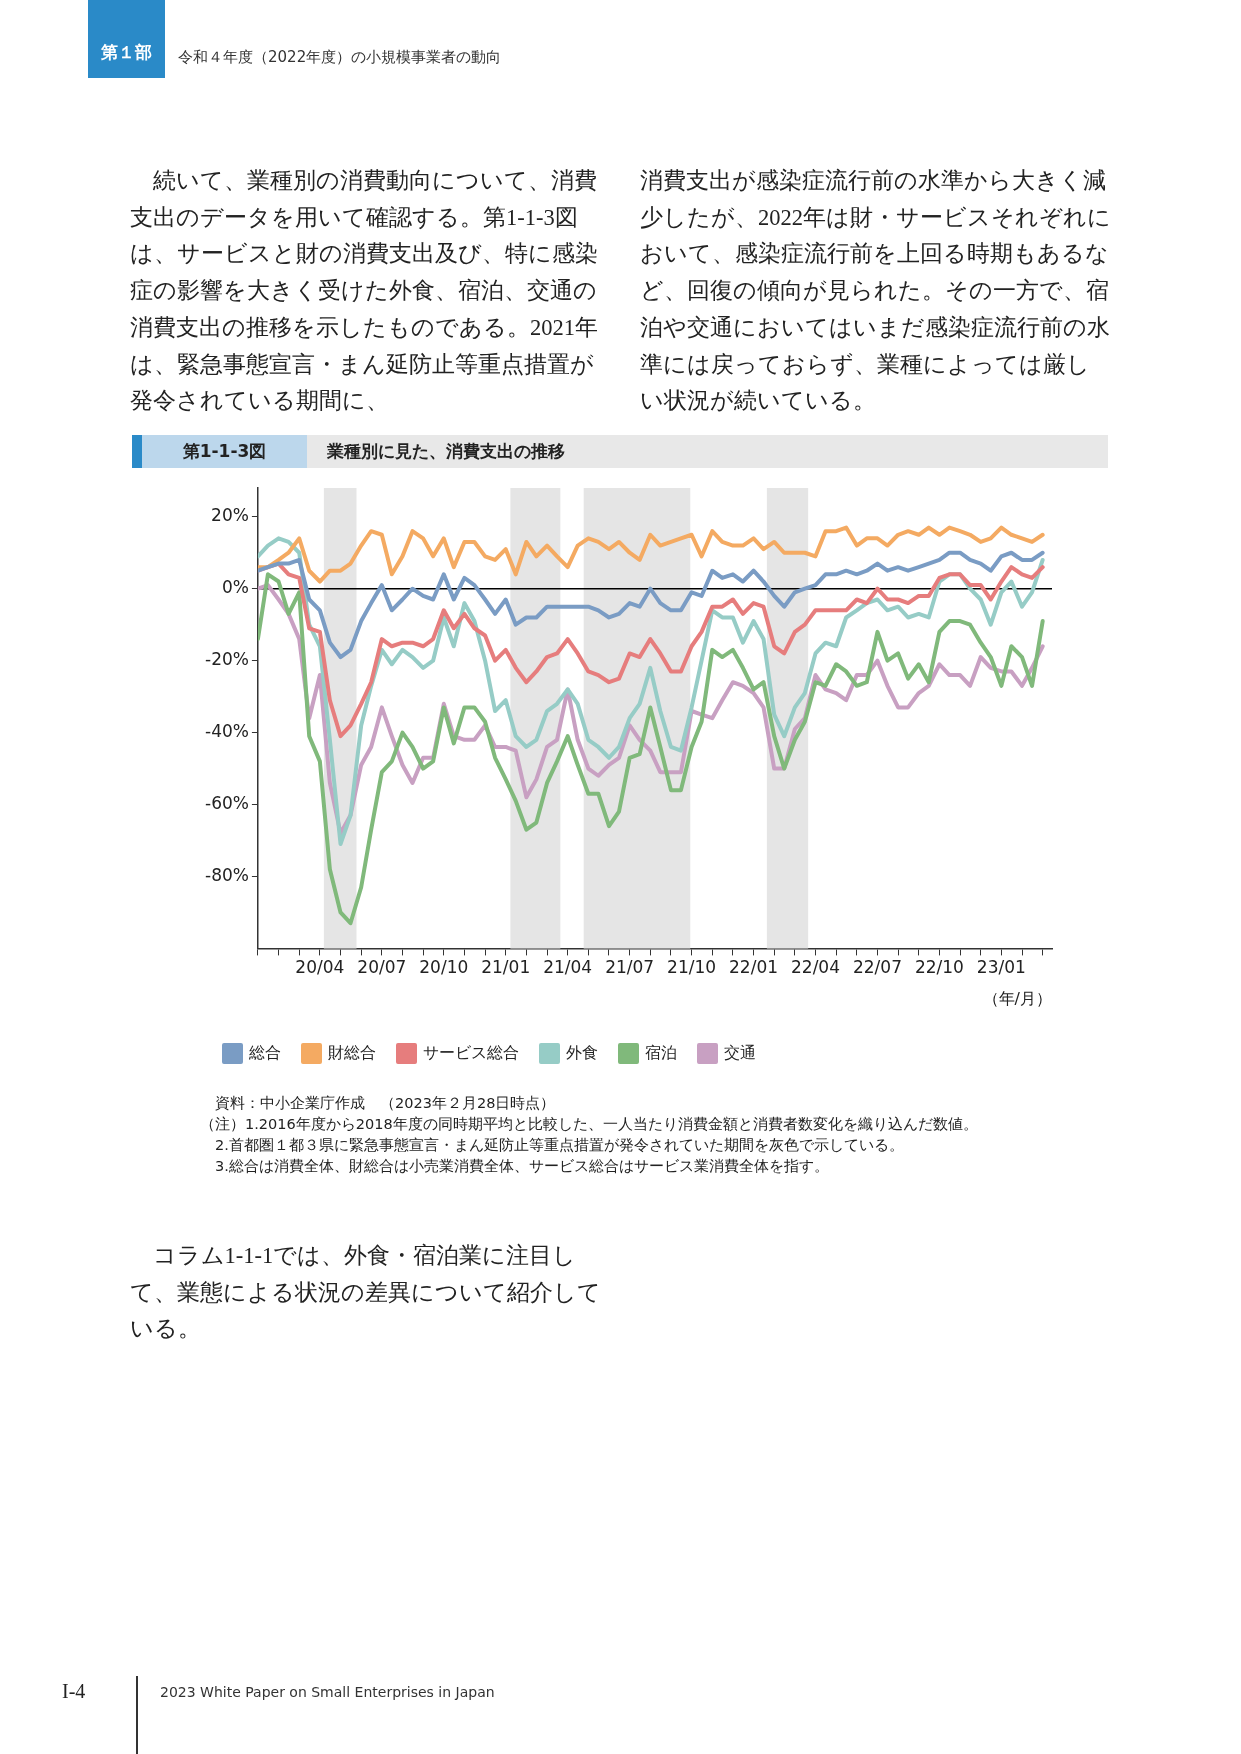 The width and height of the screenshot is (1241, 1754). What do you see at coordinates (340, 57) in the screenshot?
I see `text: 令和４年度（2022年度）の小規模事業者の動向` at bounding box center [340, 57].